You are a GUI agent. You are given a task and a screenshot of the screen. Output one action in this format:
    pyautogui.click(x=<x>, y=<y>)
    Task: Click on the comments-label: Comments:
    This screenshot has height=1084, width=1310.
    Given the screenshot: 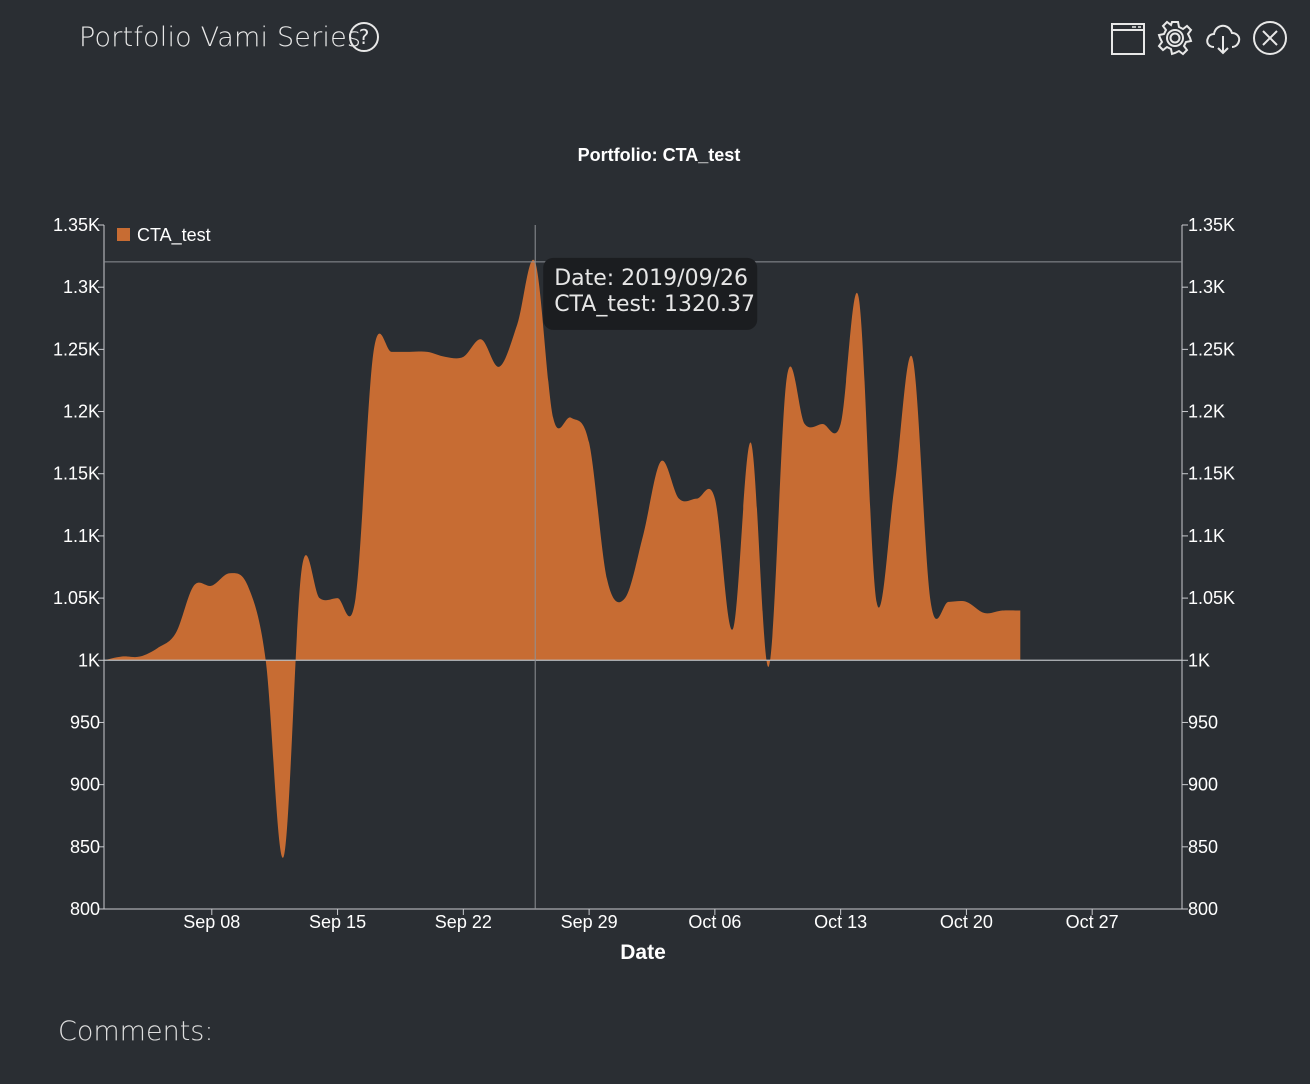 What is the action you would take?
    pyautogui.click(x=136, y=1031)
    